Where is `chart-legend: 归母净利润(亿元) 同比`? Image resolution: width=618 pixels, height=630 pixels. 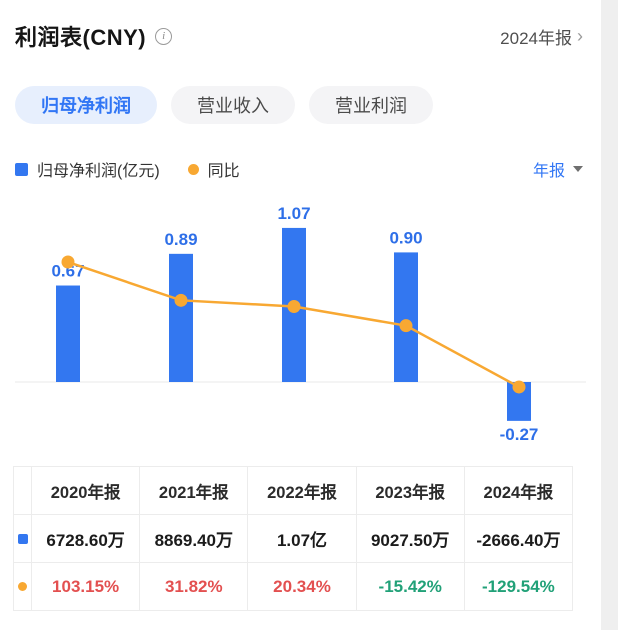 chart-legend: 归母净利润(亿元) 同比 is located at coordinates (127, 169).